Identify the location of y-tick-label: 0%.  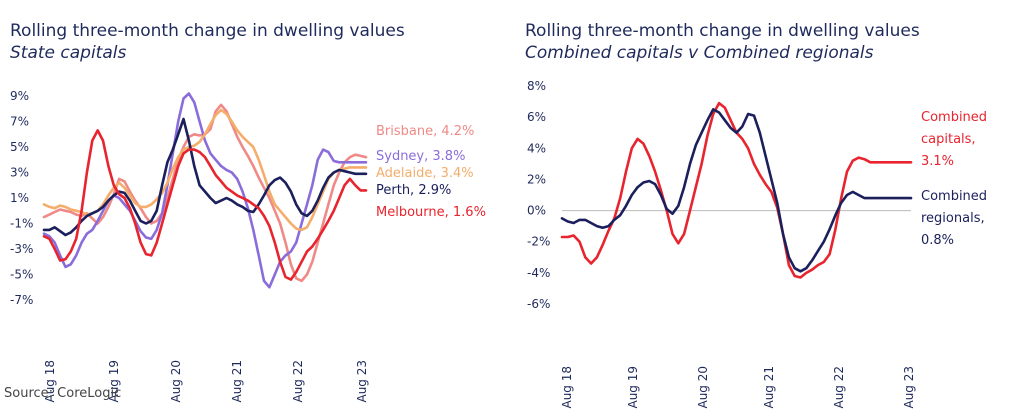
(536, 211).